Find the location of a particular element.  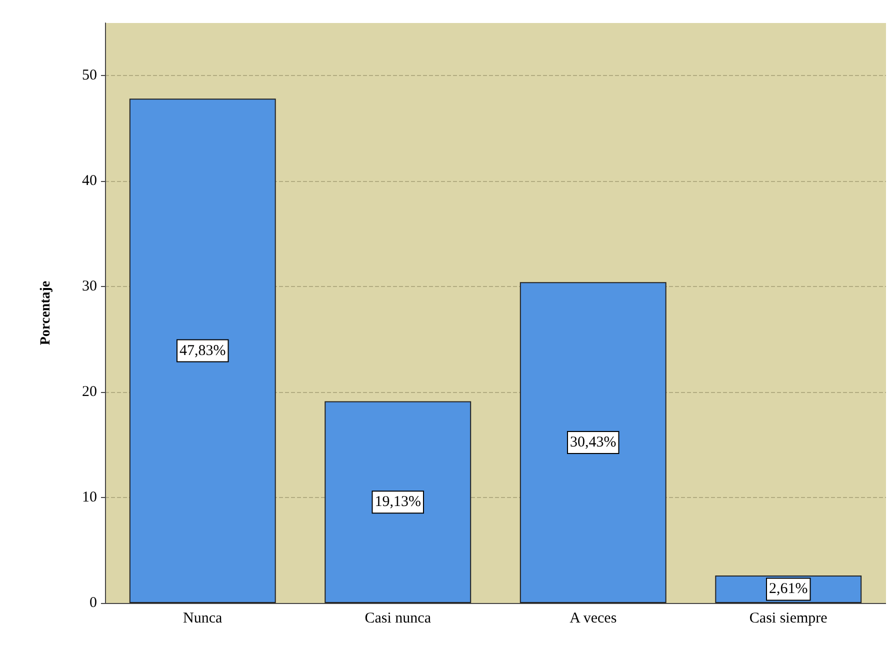

x-tick-label: Casi nunca is located at coordinates (398, 618).